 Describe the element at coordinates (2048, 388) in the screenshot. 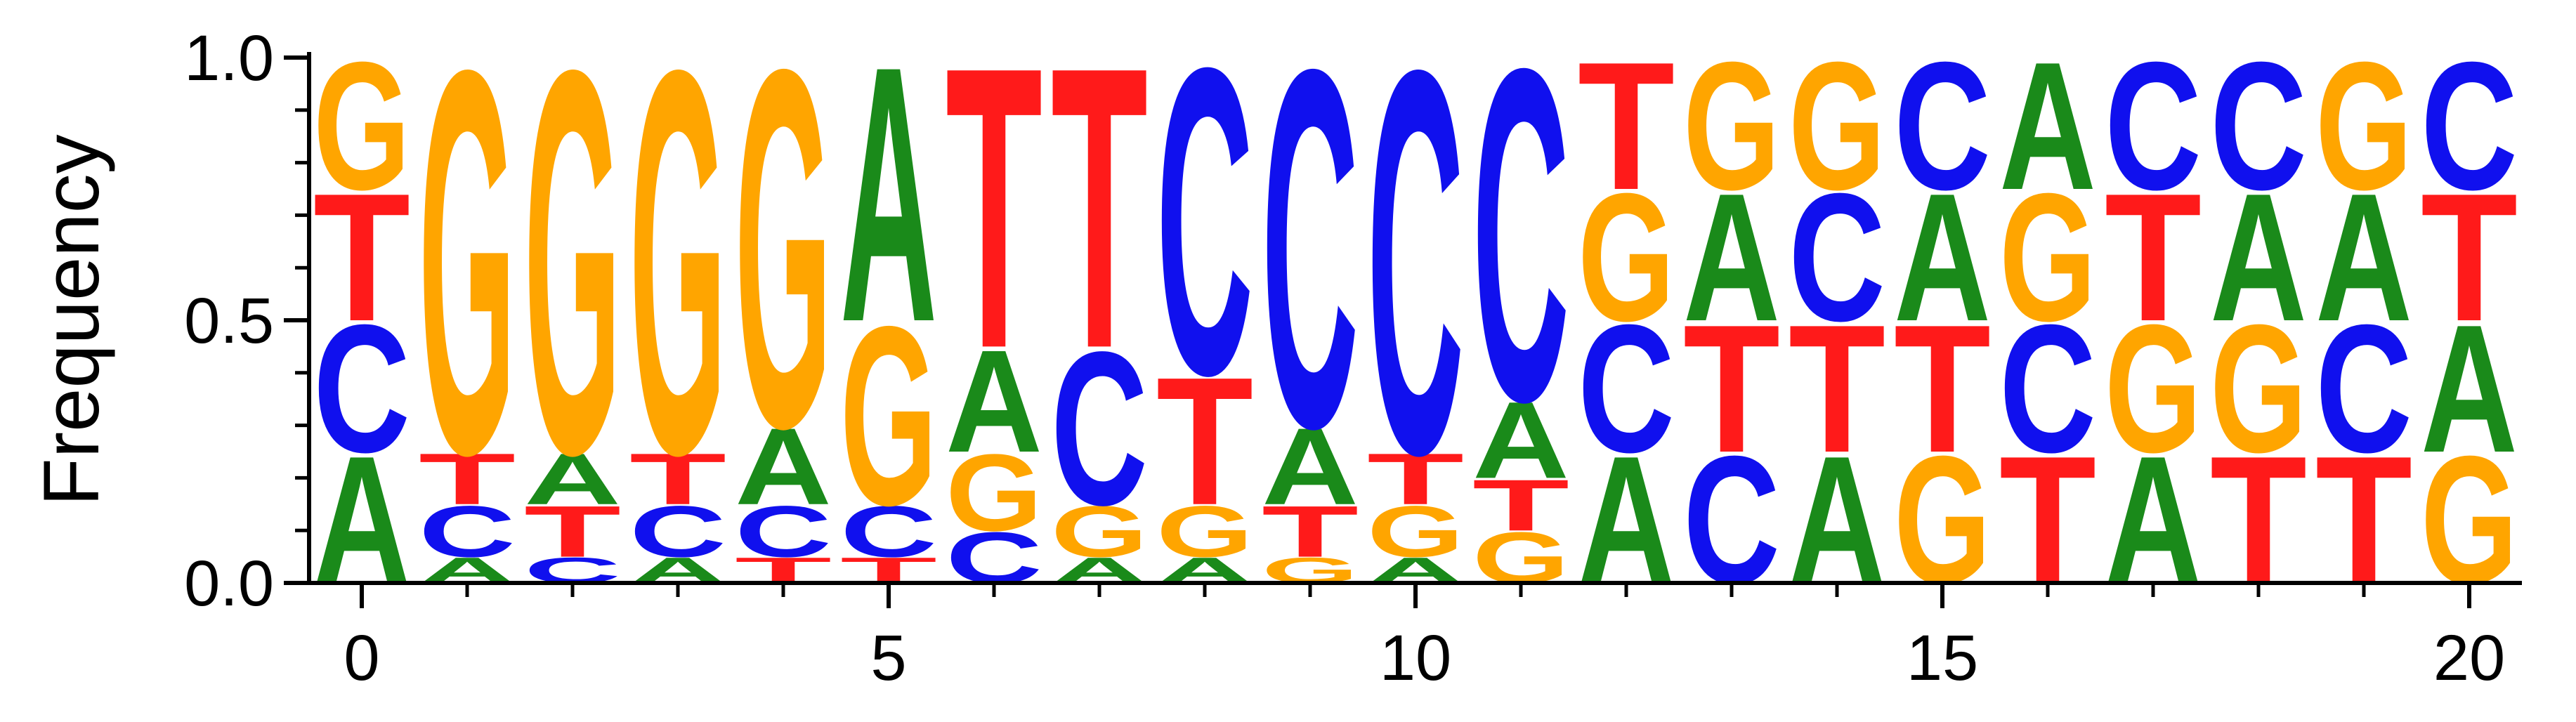

I see `logo-letter-C-pos-16: C` at that location.